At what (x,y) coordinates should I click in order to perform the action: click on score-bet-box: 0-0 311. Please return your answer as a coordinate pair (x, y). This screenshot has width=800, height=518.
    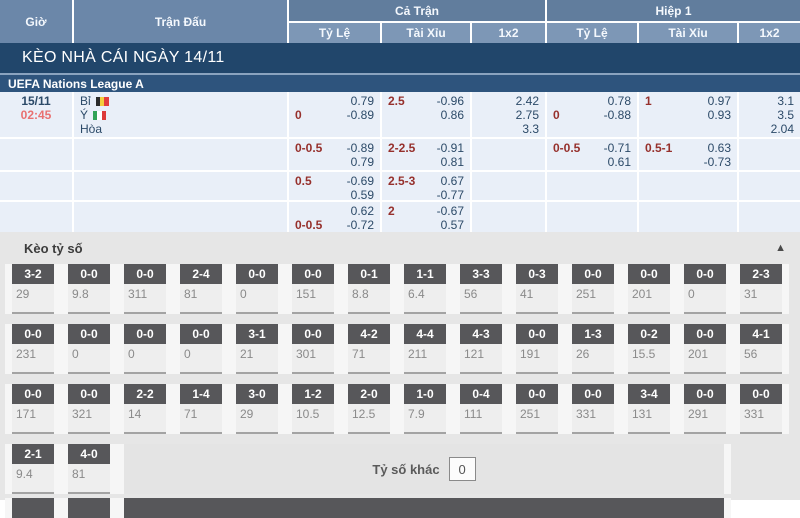
    Looking at the image, I should click on (145, 289).